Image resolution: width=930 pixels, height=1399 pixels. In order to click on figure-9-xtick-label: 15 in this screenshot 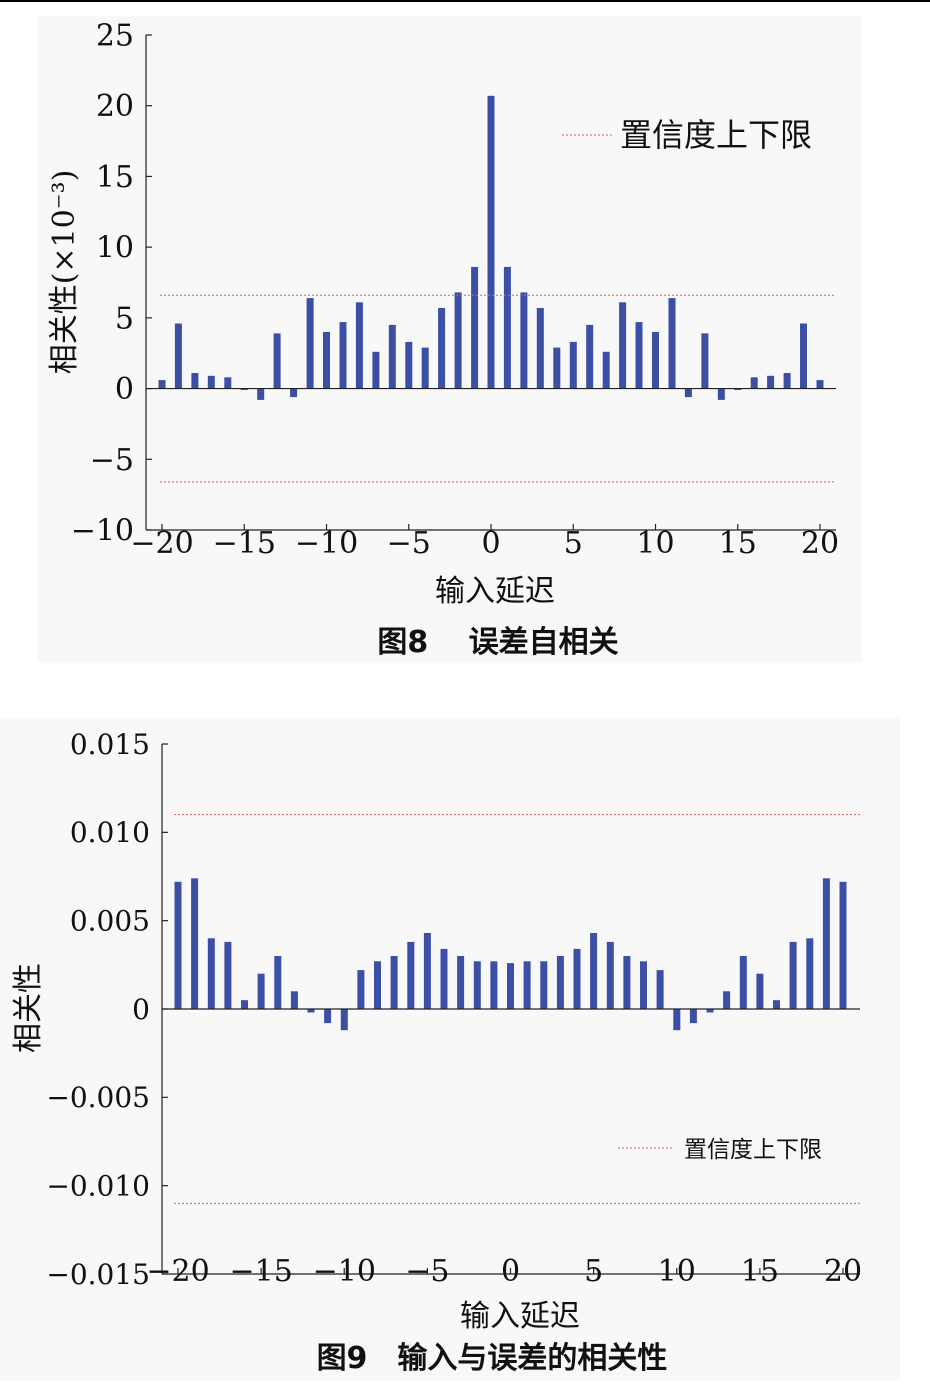, I will do `click(760, 1271)`.